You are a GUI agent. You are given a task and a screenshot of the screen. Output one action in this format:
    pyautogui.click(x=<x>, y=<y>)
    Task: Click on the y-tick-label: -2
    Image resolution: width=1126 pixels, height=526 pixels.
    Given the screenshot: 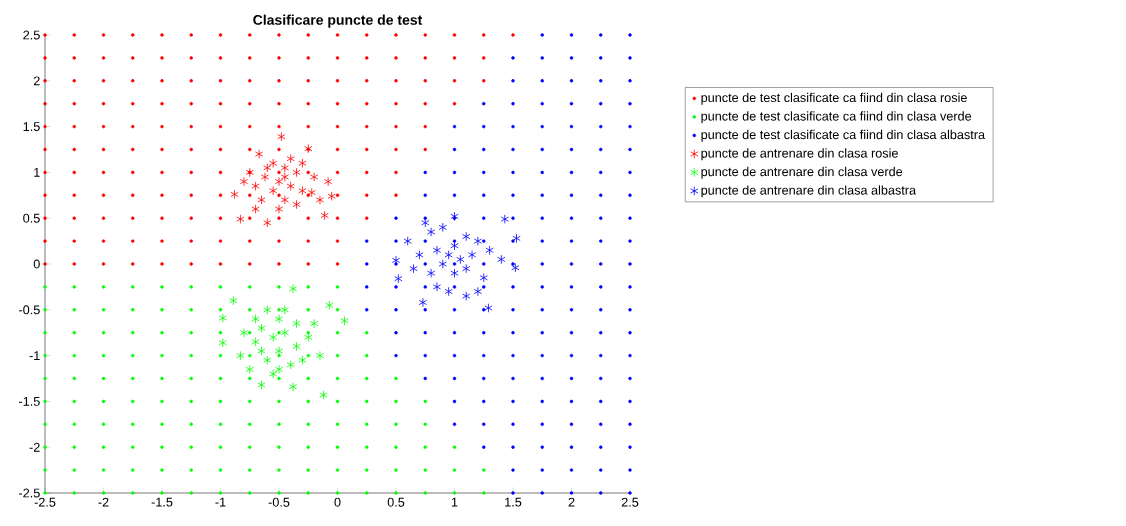 What is the action you would take?
    pyautogui.click(x=34, y=447)
    